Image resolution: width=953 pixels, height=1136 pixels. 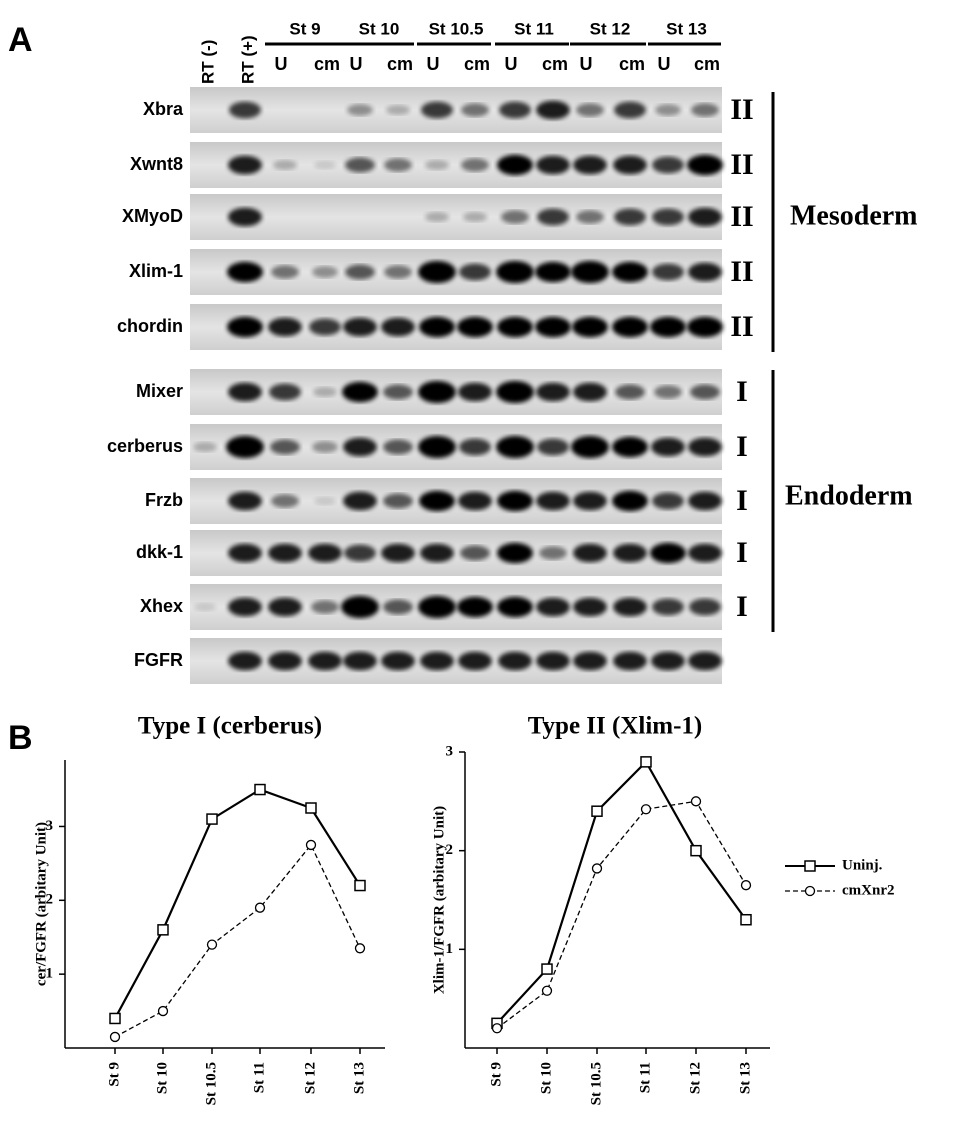 I want to click on x-tick-label: St 13, so click(x=359, y=1078).